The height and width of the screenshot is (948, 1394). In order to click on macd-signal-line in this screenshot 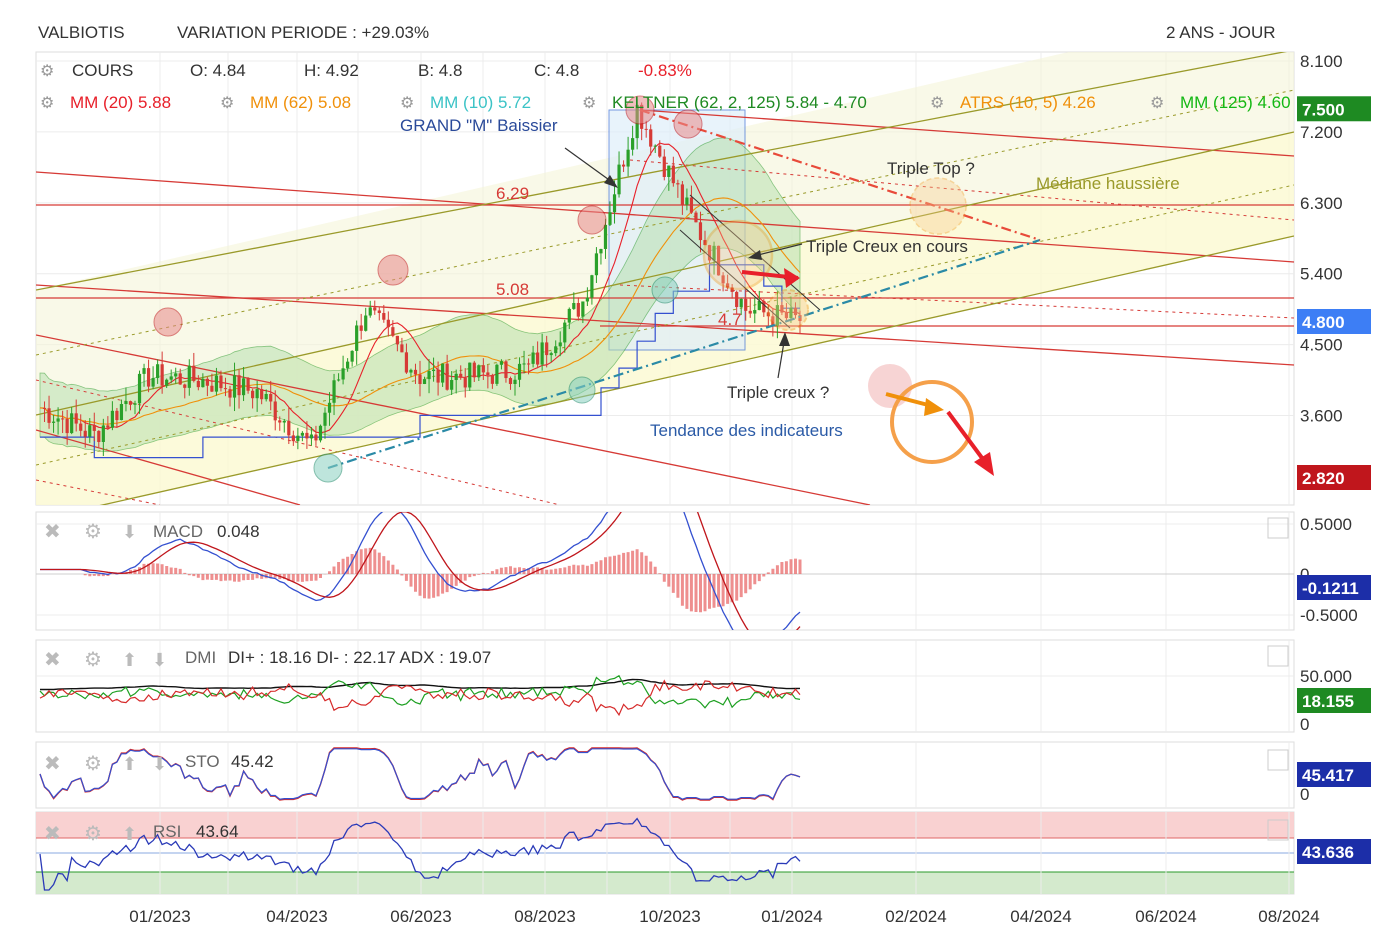, I will do `click(420, 571)`.